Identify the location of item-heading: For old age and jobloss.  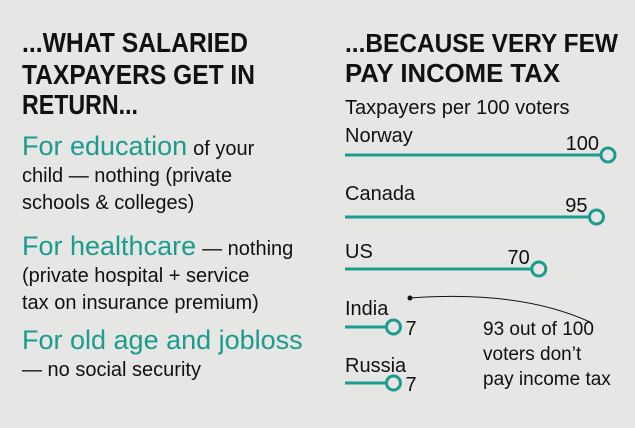
(162, 340).